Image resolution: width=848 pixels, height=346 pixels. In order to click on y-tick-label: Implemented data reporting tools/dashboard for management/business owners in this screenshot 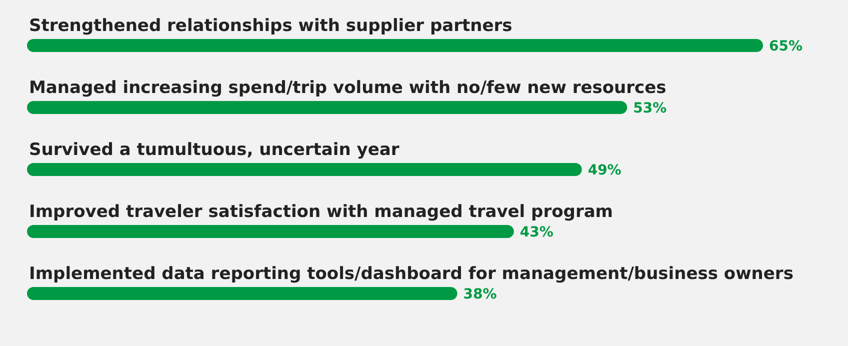, I will do `click(411, 274)`.